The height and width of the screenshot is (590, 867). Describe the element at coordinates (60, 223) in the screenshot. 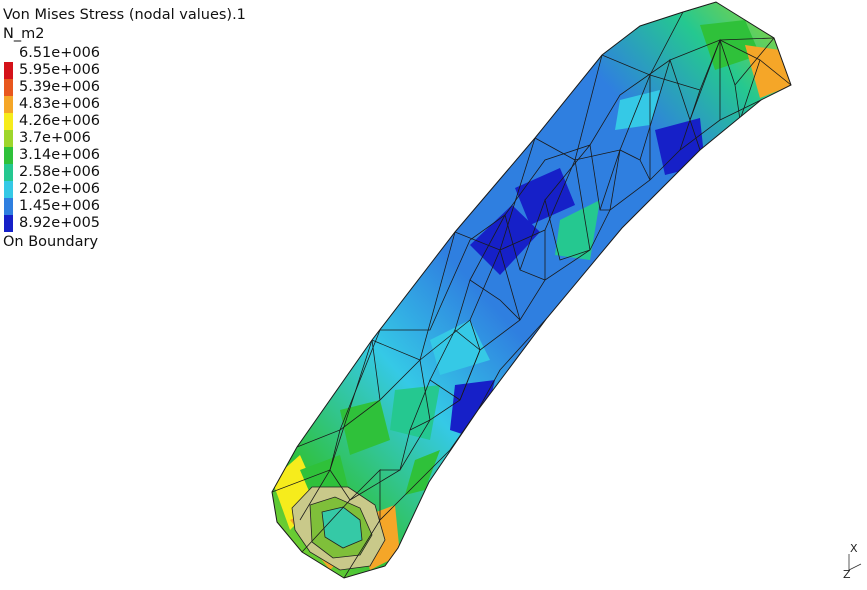

I see `scale-label: 8.92e+005` at that location.